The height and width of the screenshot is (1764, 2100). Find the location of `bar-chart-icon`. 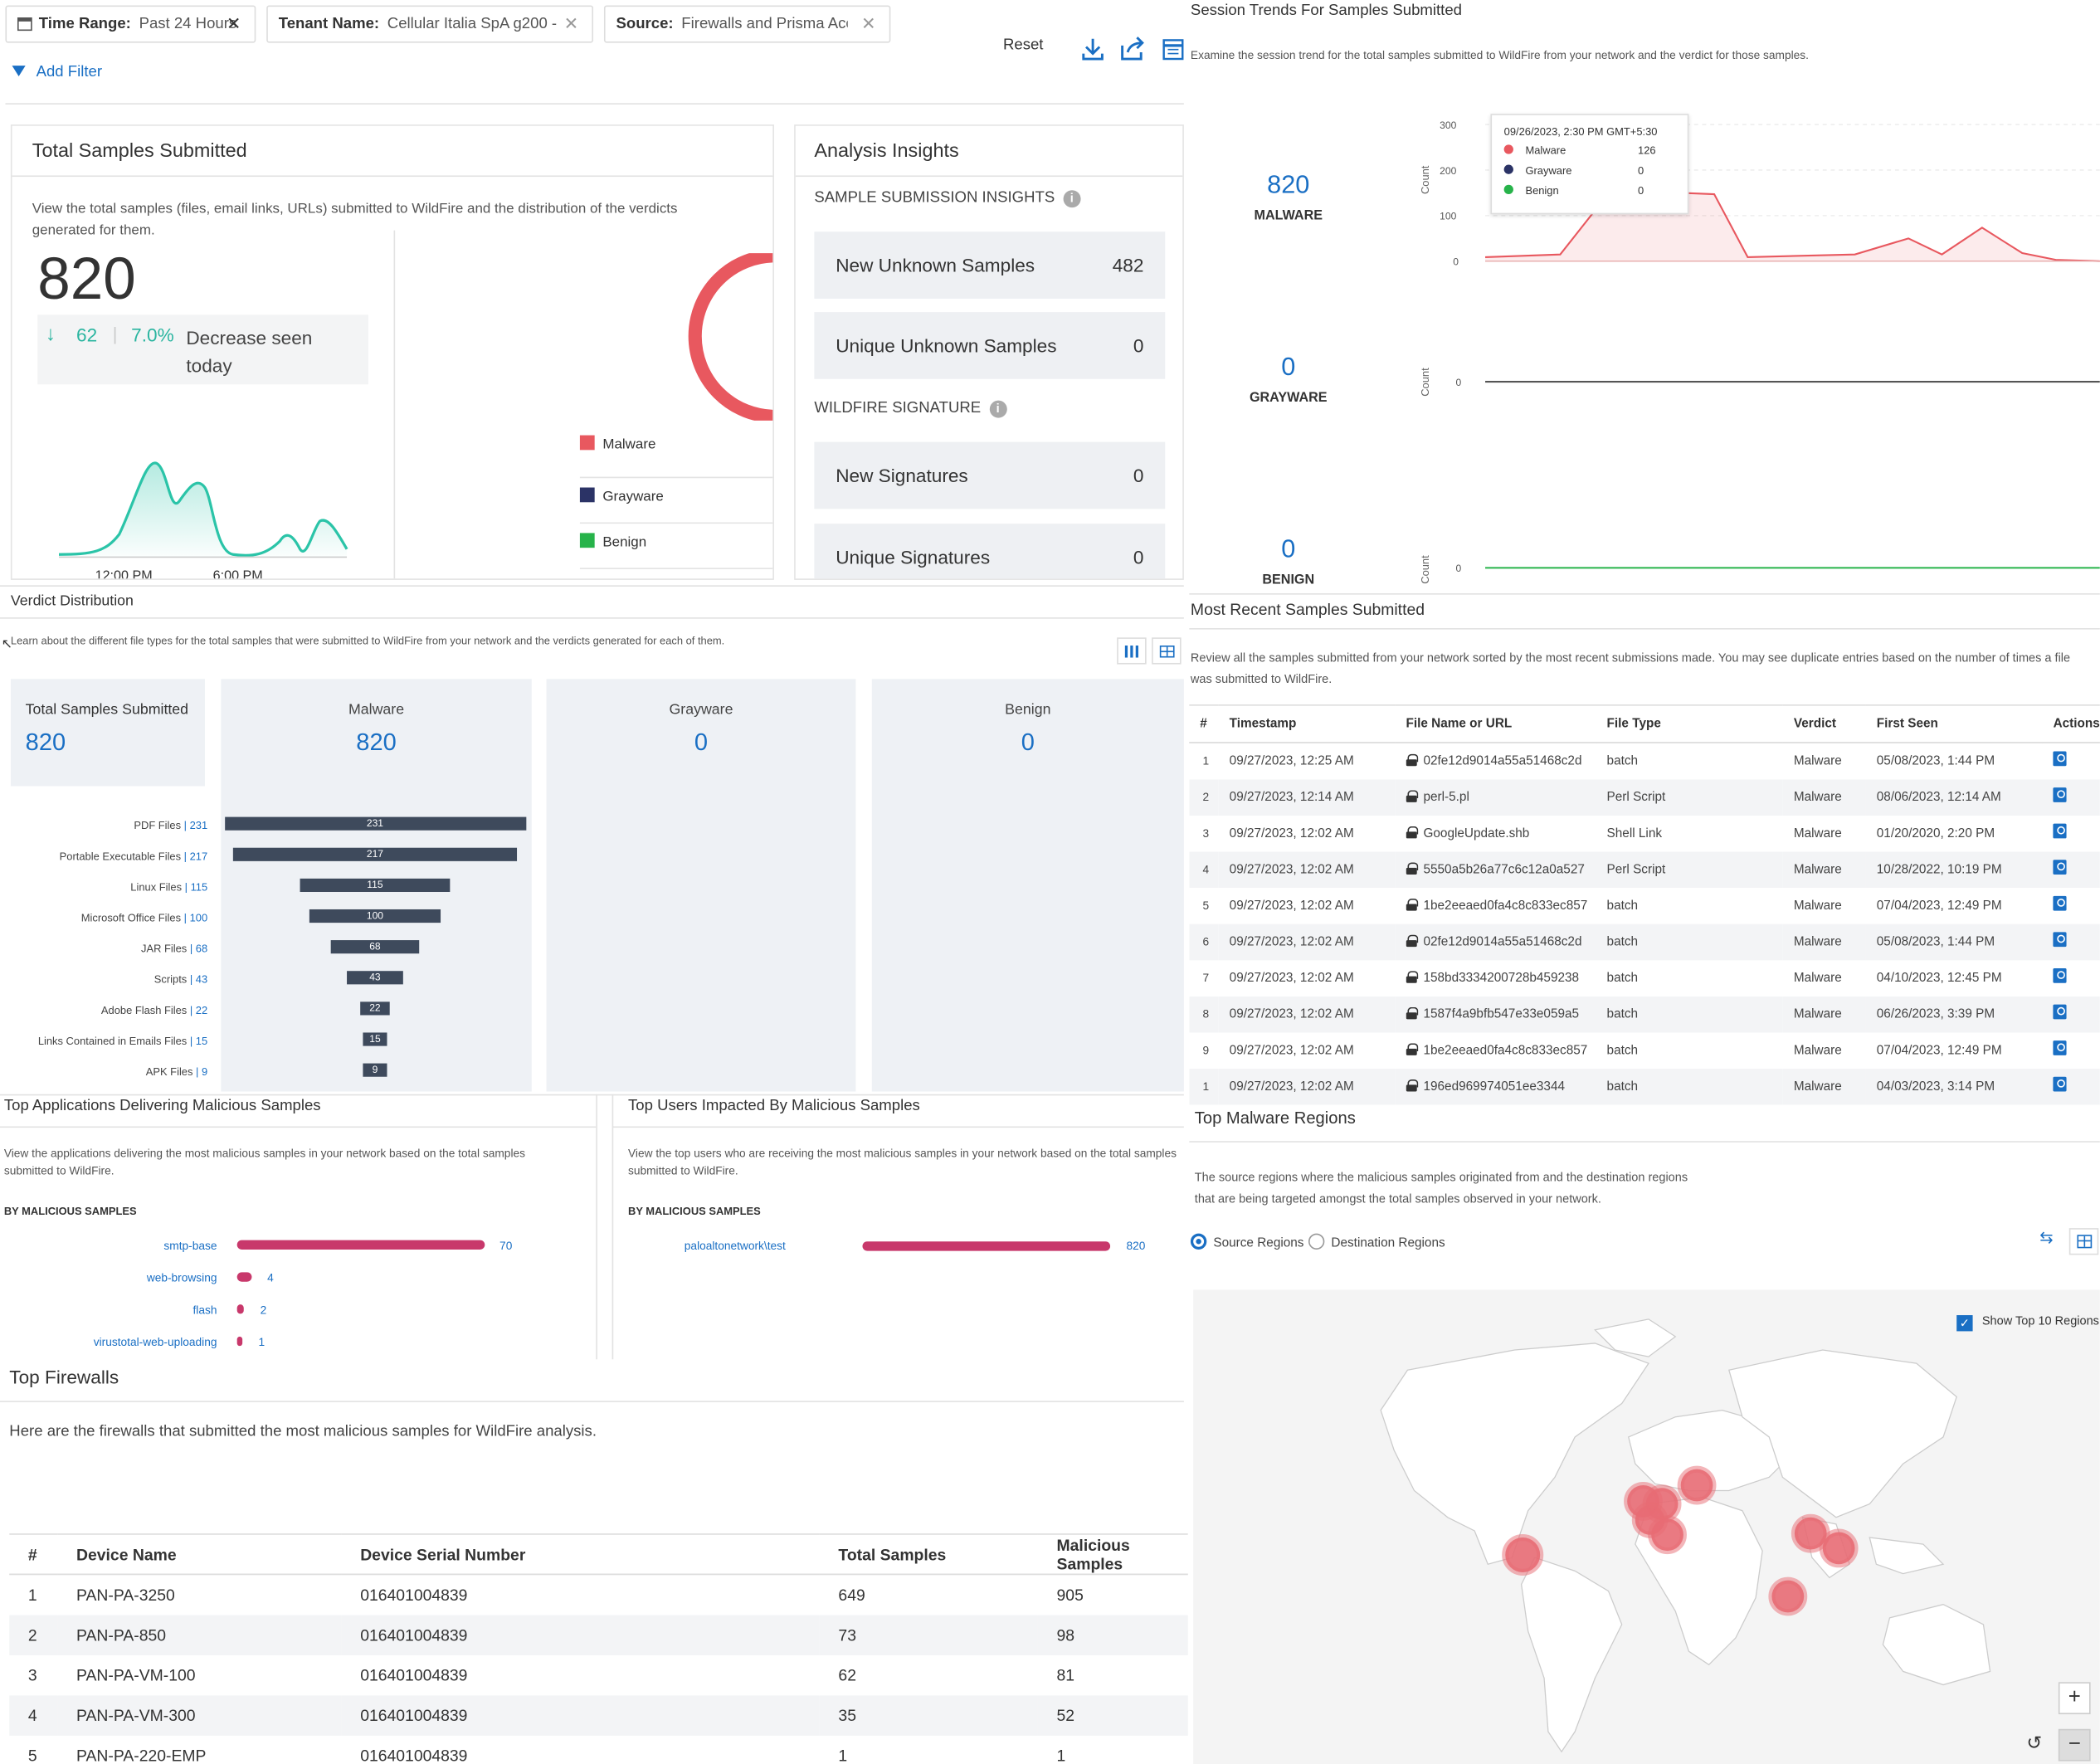

bar-chart-icon is located at coordinates (1131, 651).